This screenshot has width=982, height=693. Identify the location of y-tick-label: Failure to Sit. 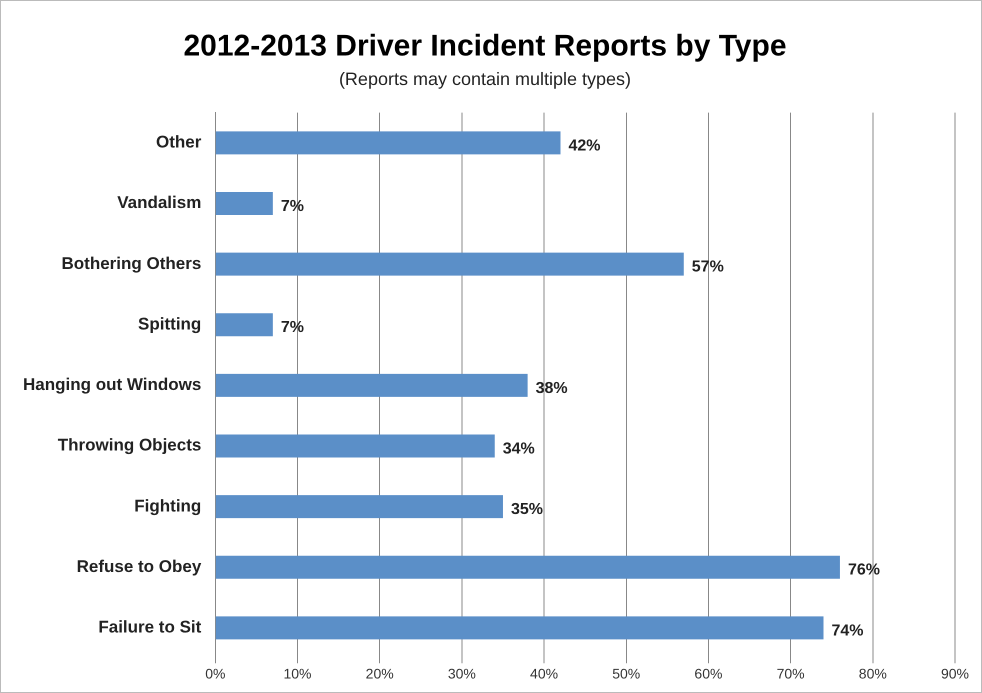
(150, 627).